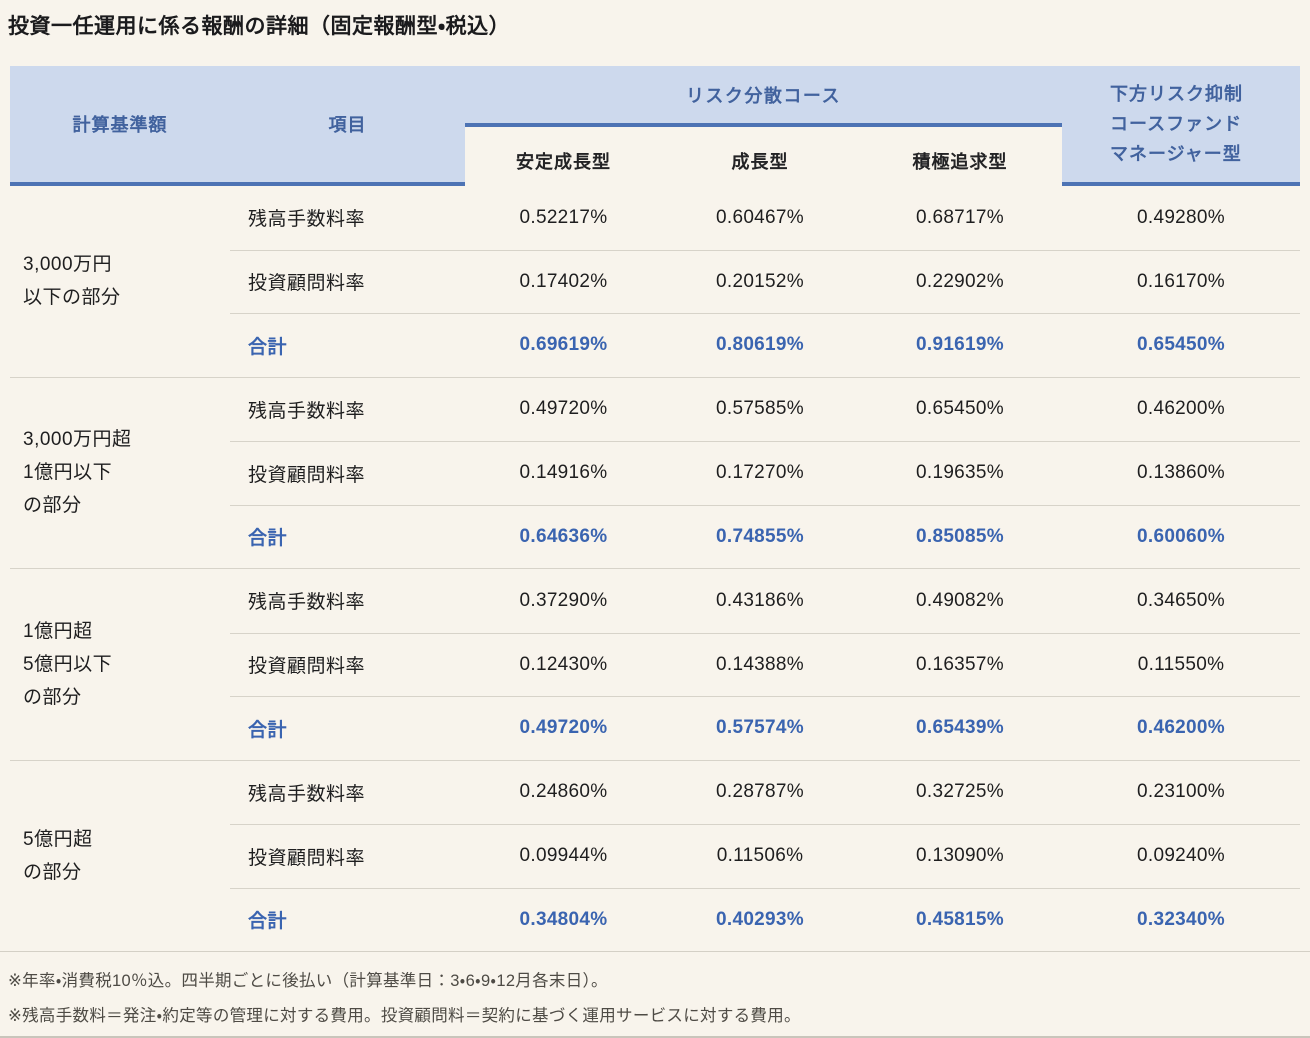 This screenshot has height=1038, width=1310. I want to click on rate-value: 0.14916%, so click(563, 473).